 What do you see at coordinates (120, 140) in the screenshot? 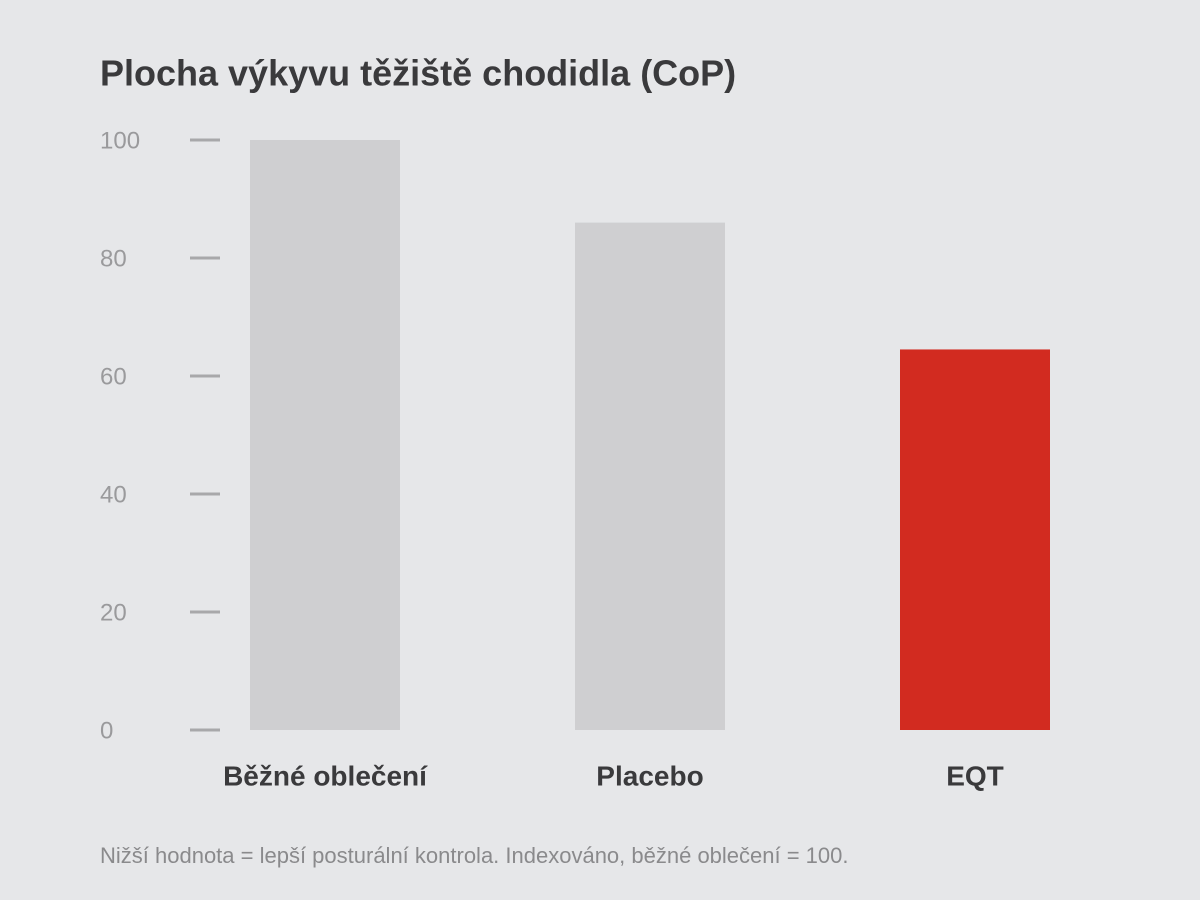
I see `y-tick-label: 100` at bounding box center [120, 140].